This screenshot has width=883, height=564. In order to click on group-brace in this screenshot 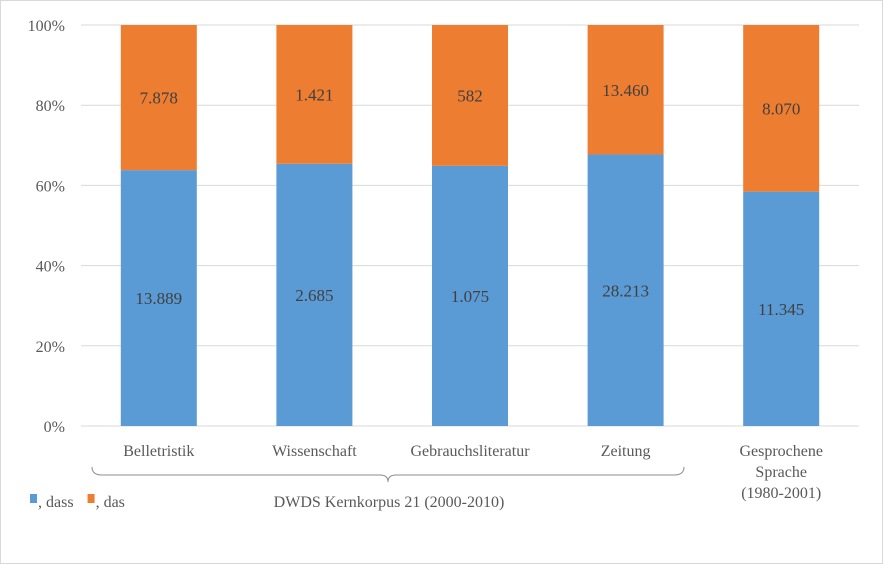, I will do `click(388, 474)`.